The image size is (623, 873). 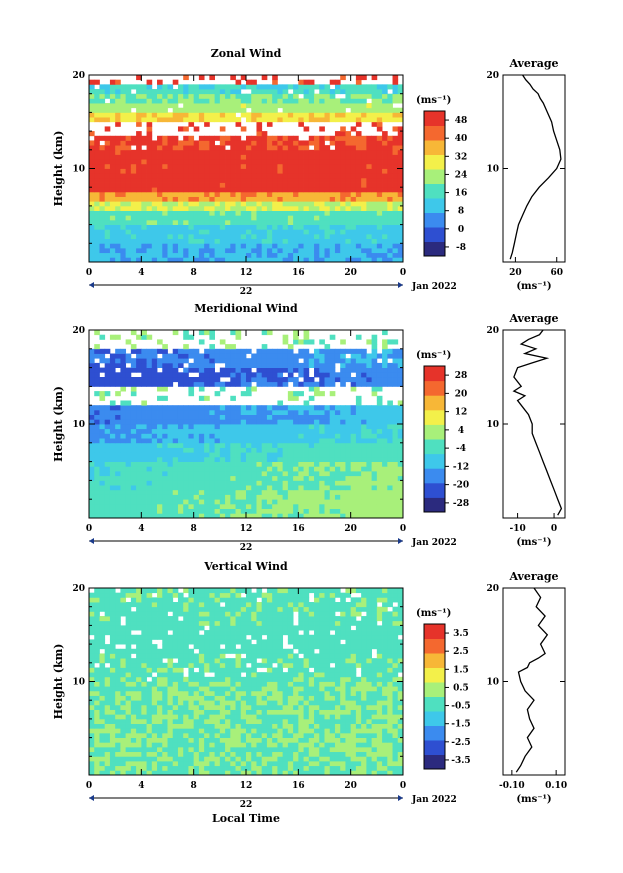 I want to click on profile-y-tick-label: 10, so click(x=492, y=425).